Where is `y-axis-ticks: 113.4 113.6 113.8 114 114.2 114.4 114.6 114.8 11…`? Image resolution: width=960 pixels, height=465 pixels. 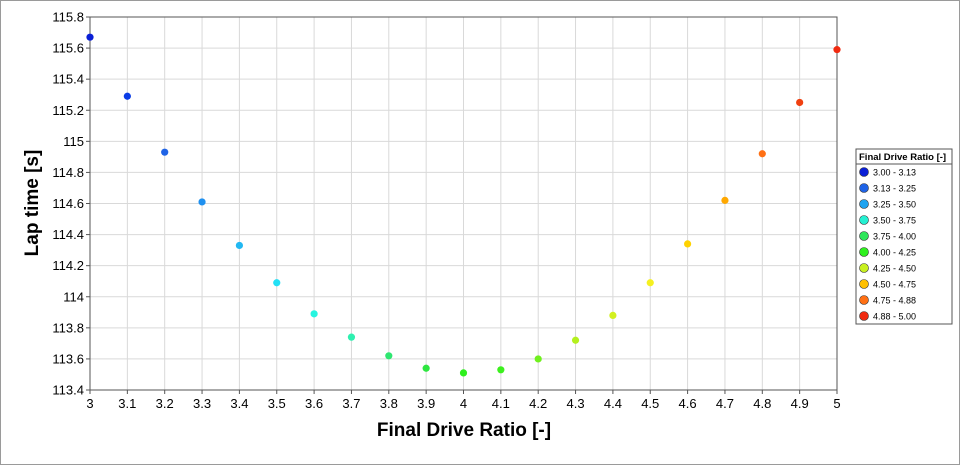 y-axis-ticks: 113.4 113.6 113.8 114 114.2 114.4 114.6 114.8 11… is located at coordinates (71, 204).